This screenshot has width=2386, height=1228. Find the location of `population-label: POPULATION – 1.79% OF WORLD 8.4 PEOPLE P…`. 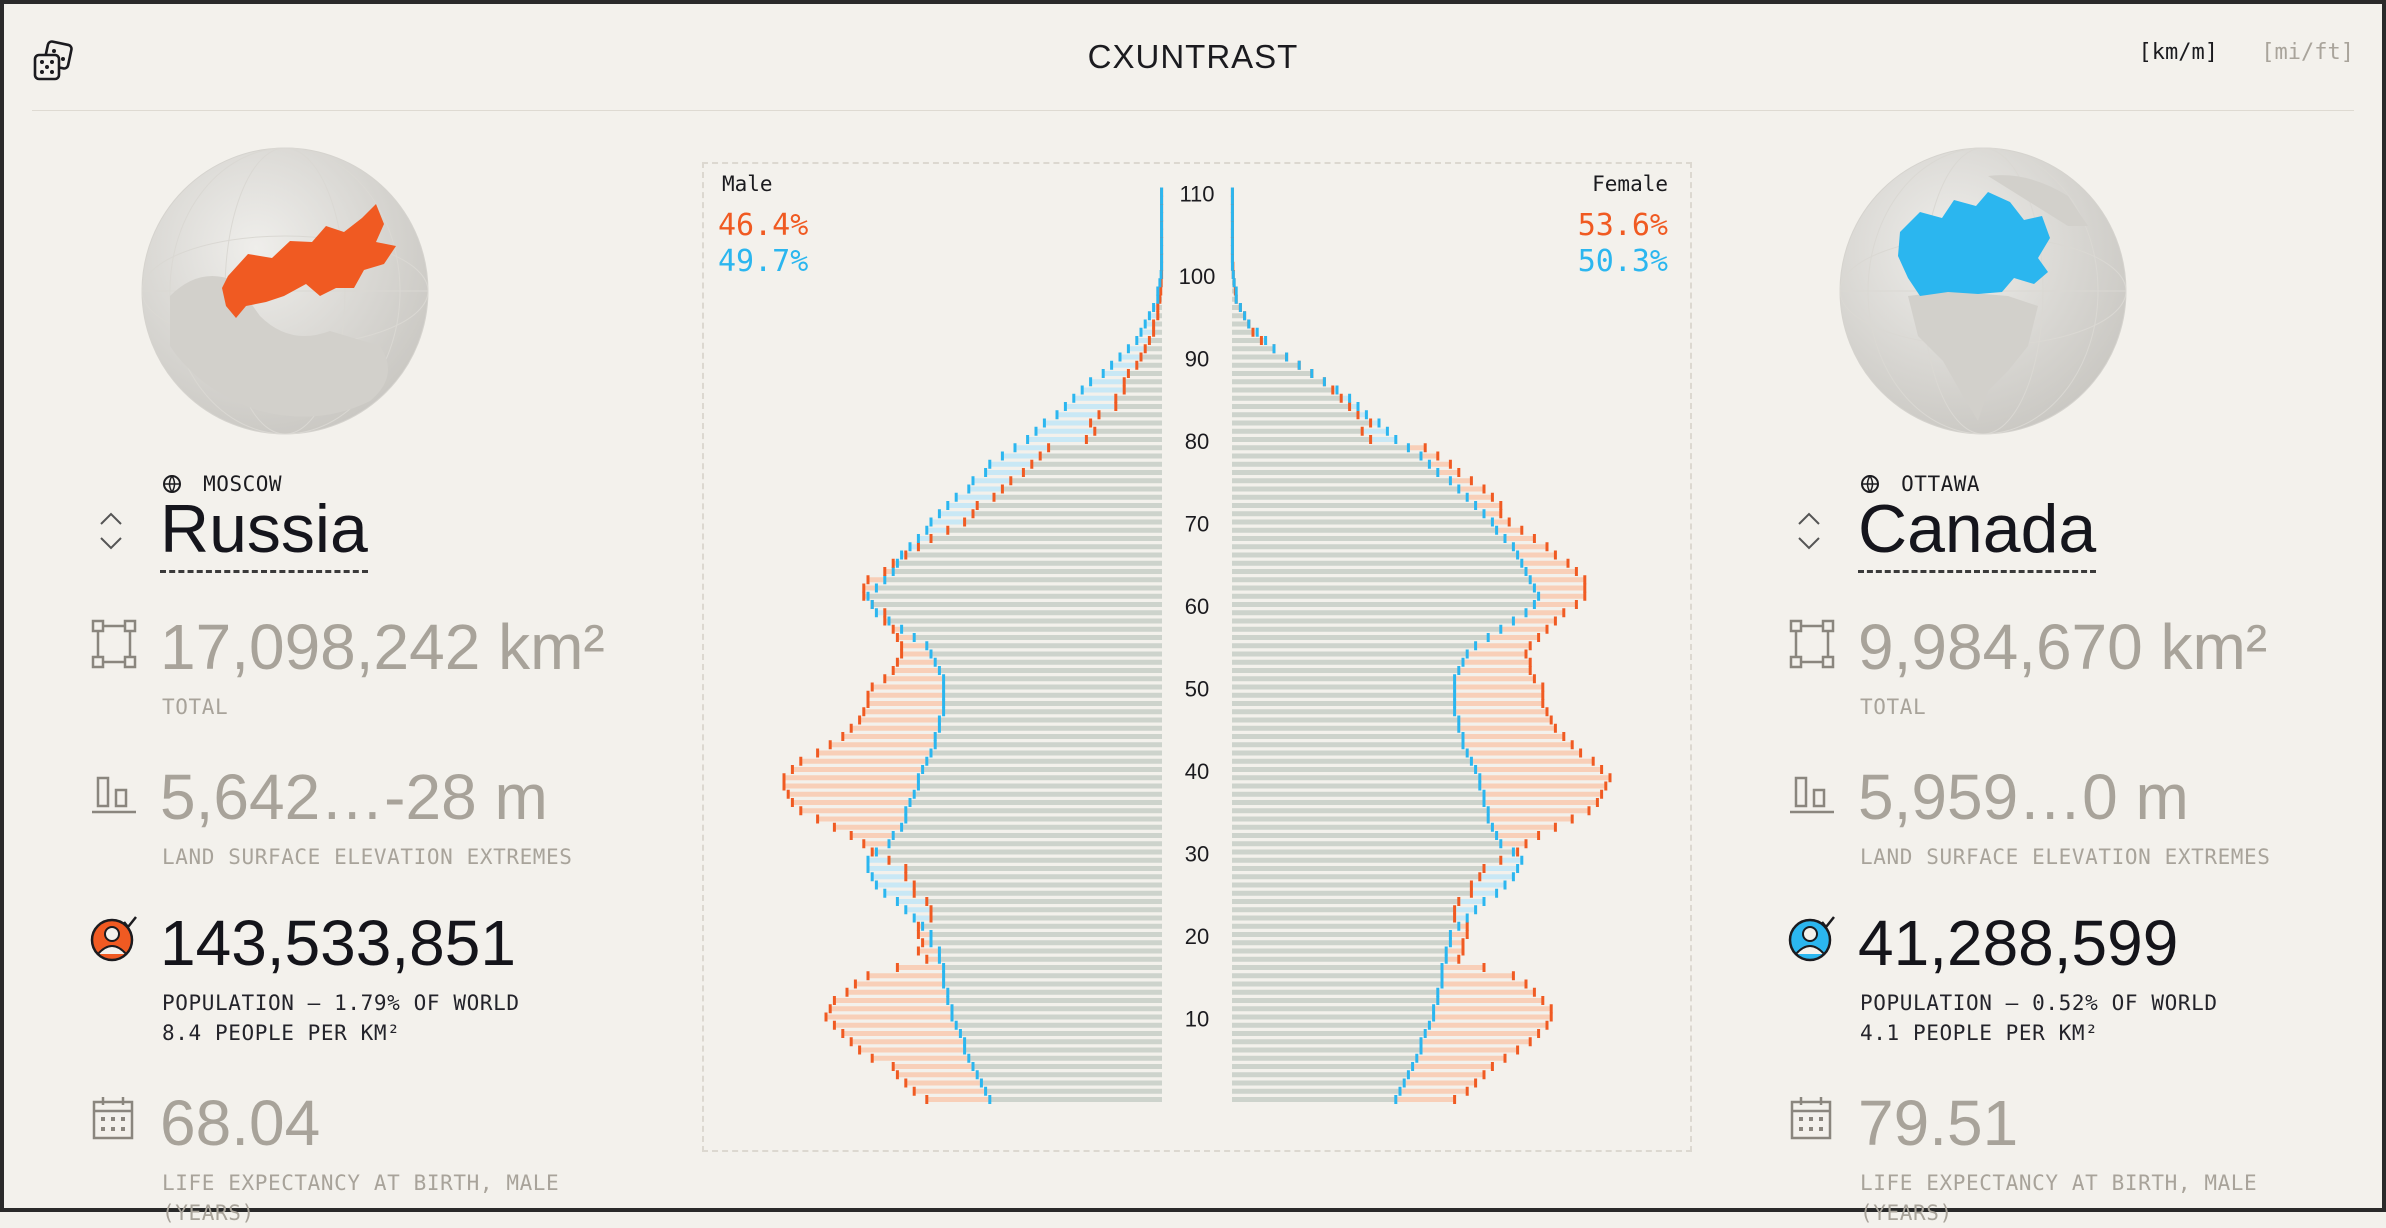

population-label: POPULATION – 1.79% OF WORLD 8.4 PEOPLE P… is located at coordinates (341, 1018).